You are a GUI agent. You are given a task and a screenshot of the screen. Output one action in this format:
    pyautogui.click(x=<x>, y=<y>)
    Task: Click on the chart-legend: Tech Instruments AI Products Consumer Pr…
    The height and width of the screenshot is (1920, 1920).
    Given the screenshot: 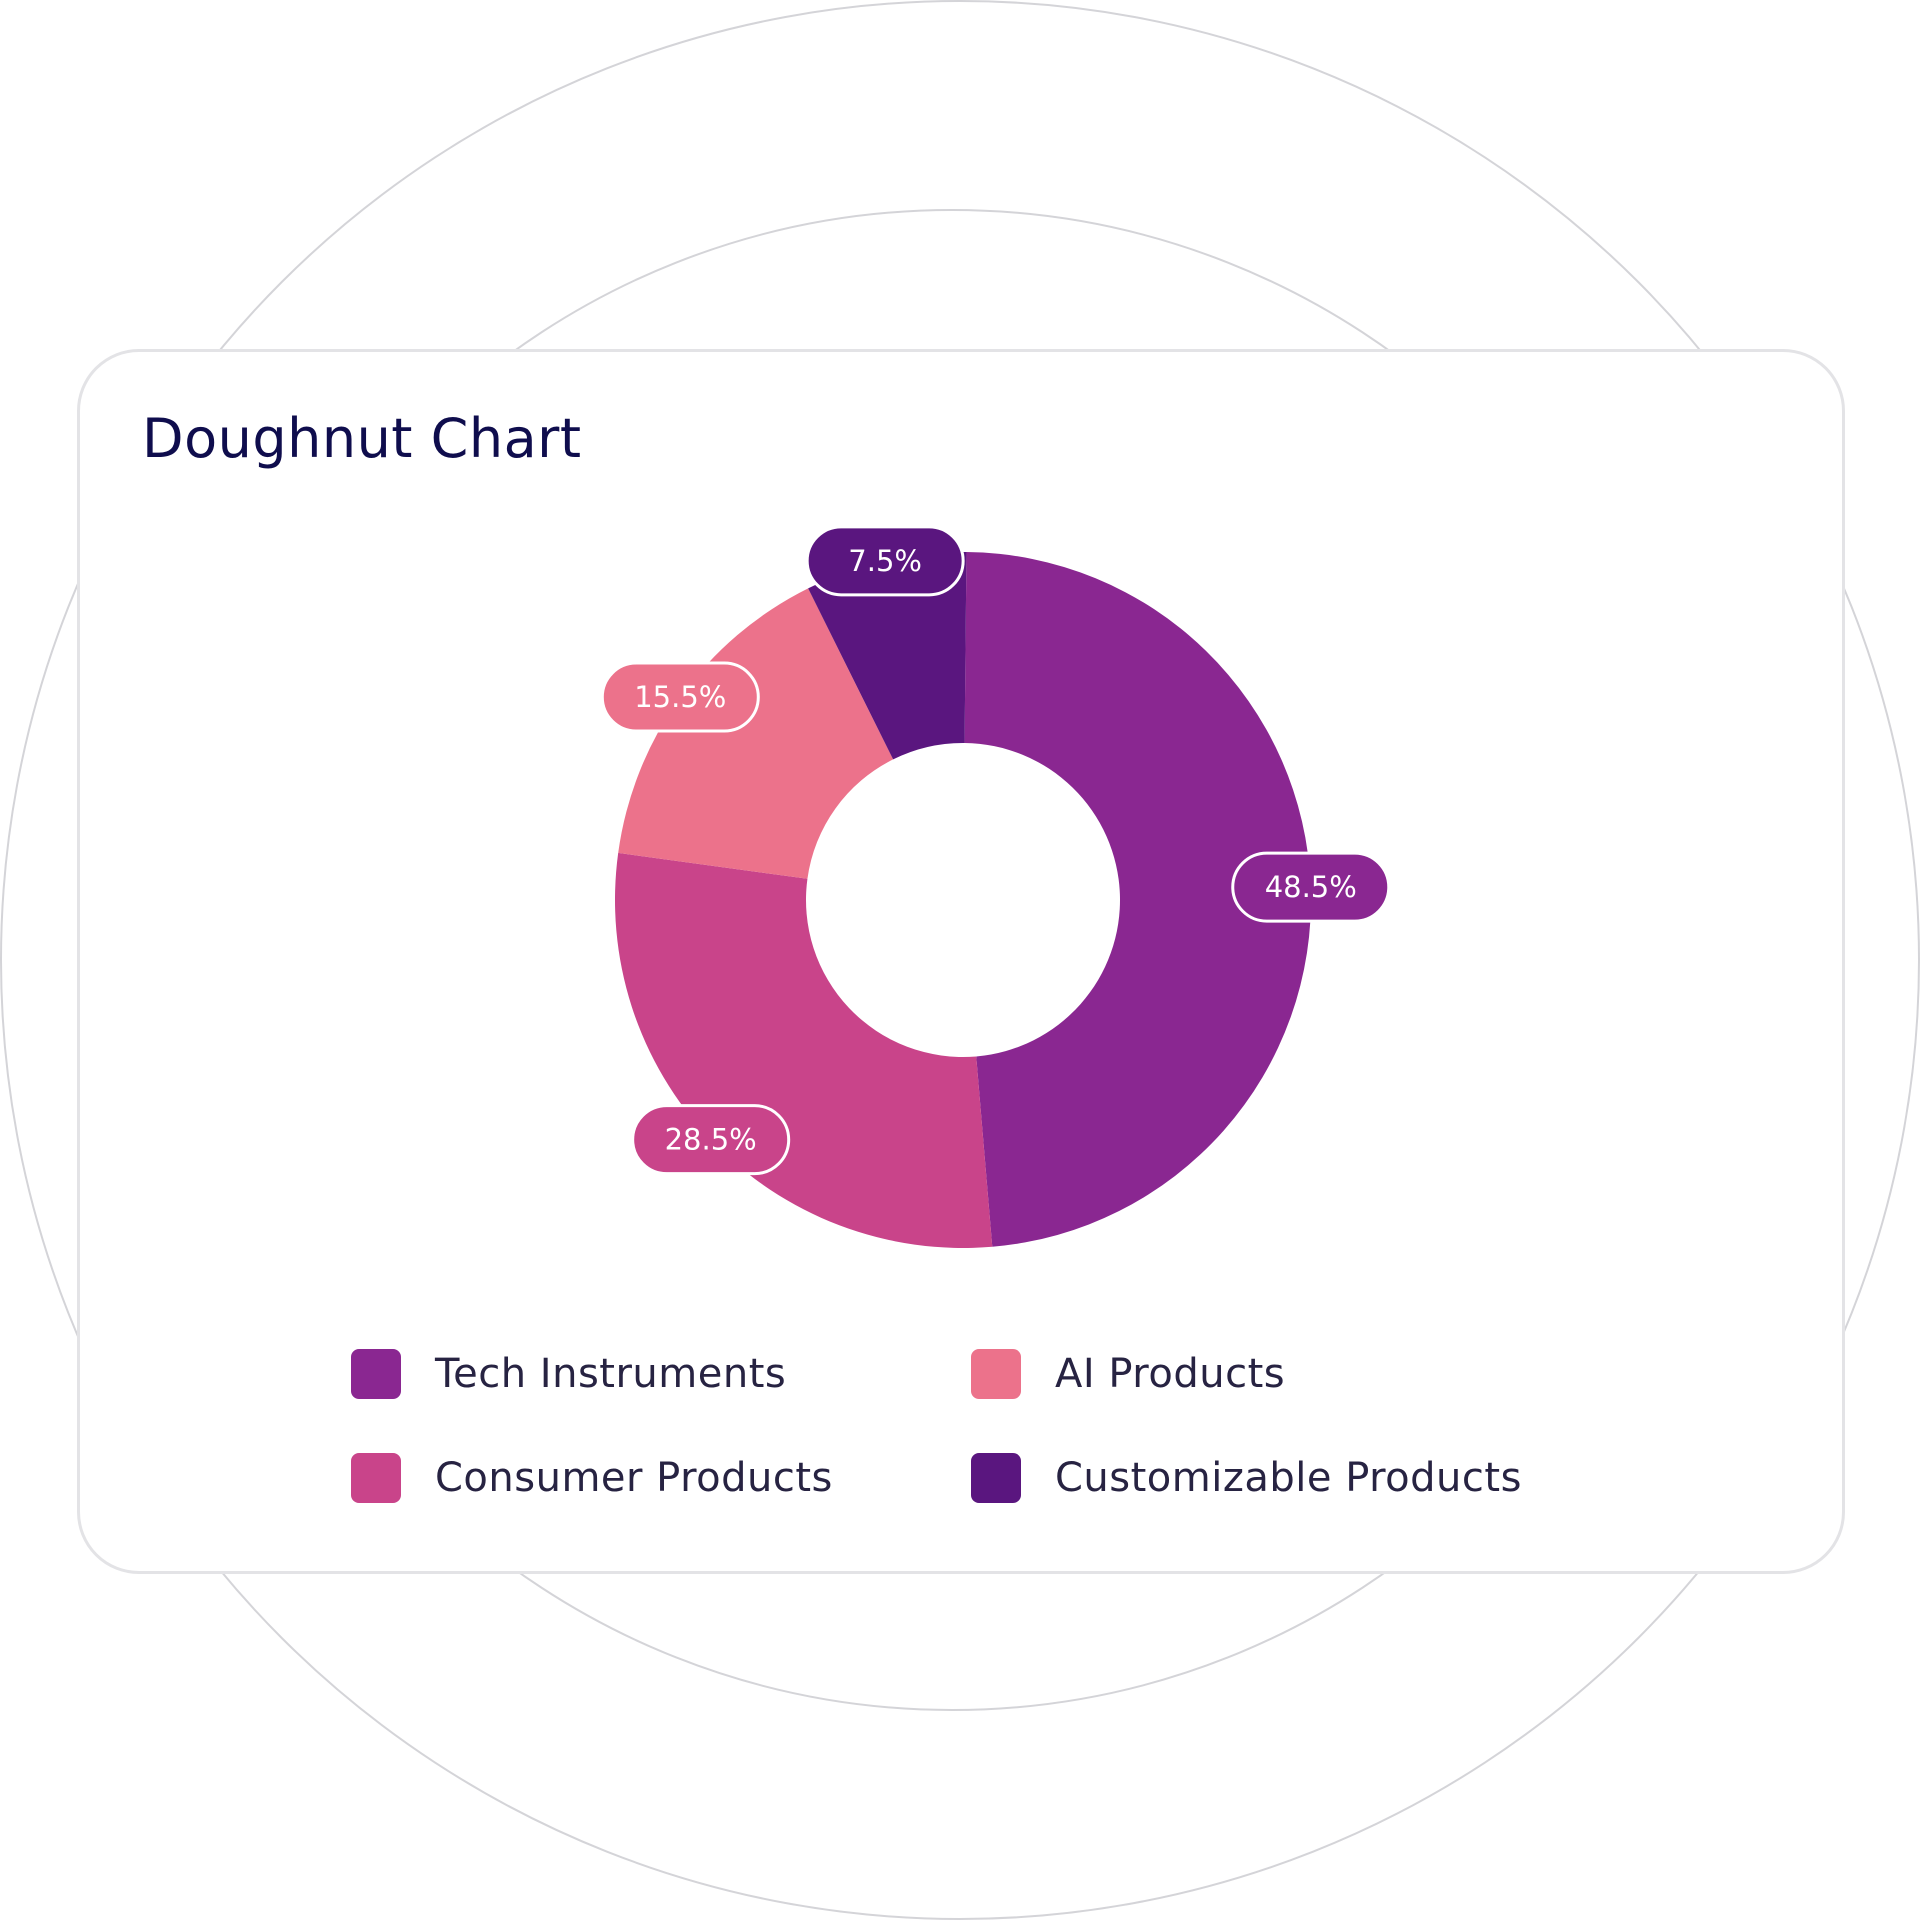 What is the action you would take?
    pyautogui.click(x=1001, y=1448)
    